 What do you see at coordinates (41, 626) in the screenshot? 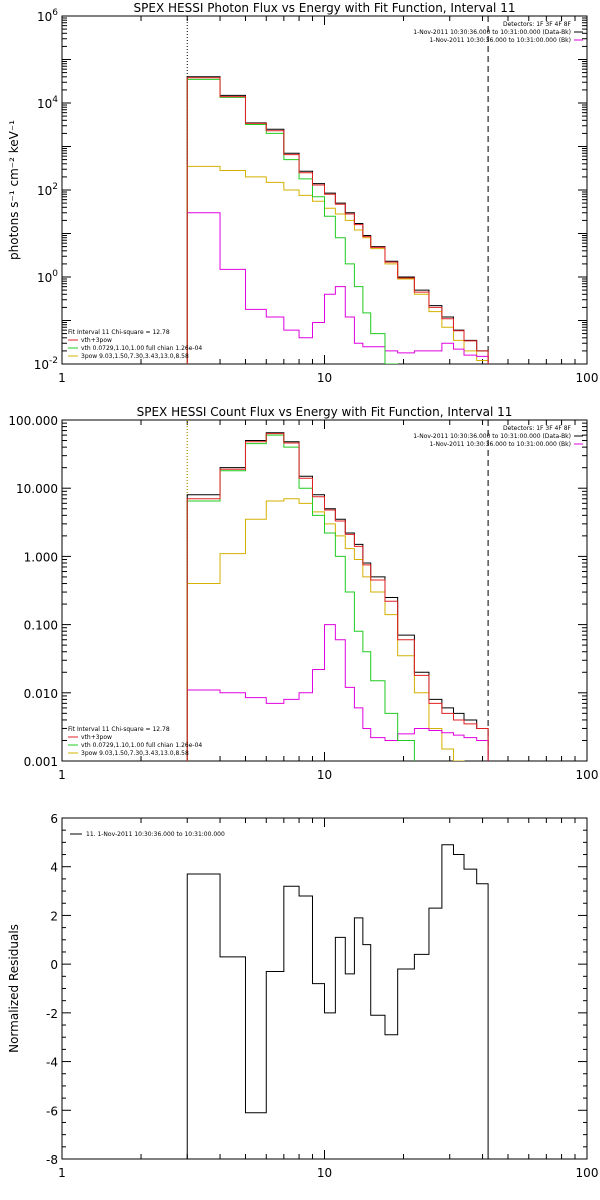
I see `y-tick-label: 0.100` at bounding box center [41, 626].